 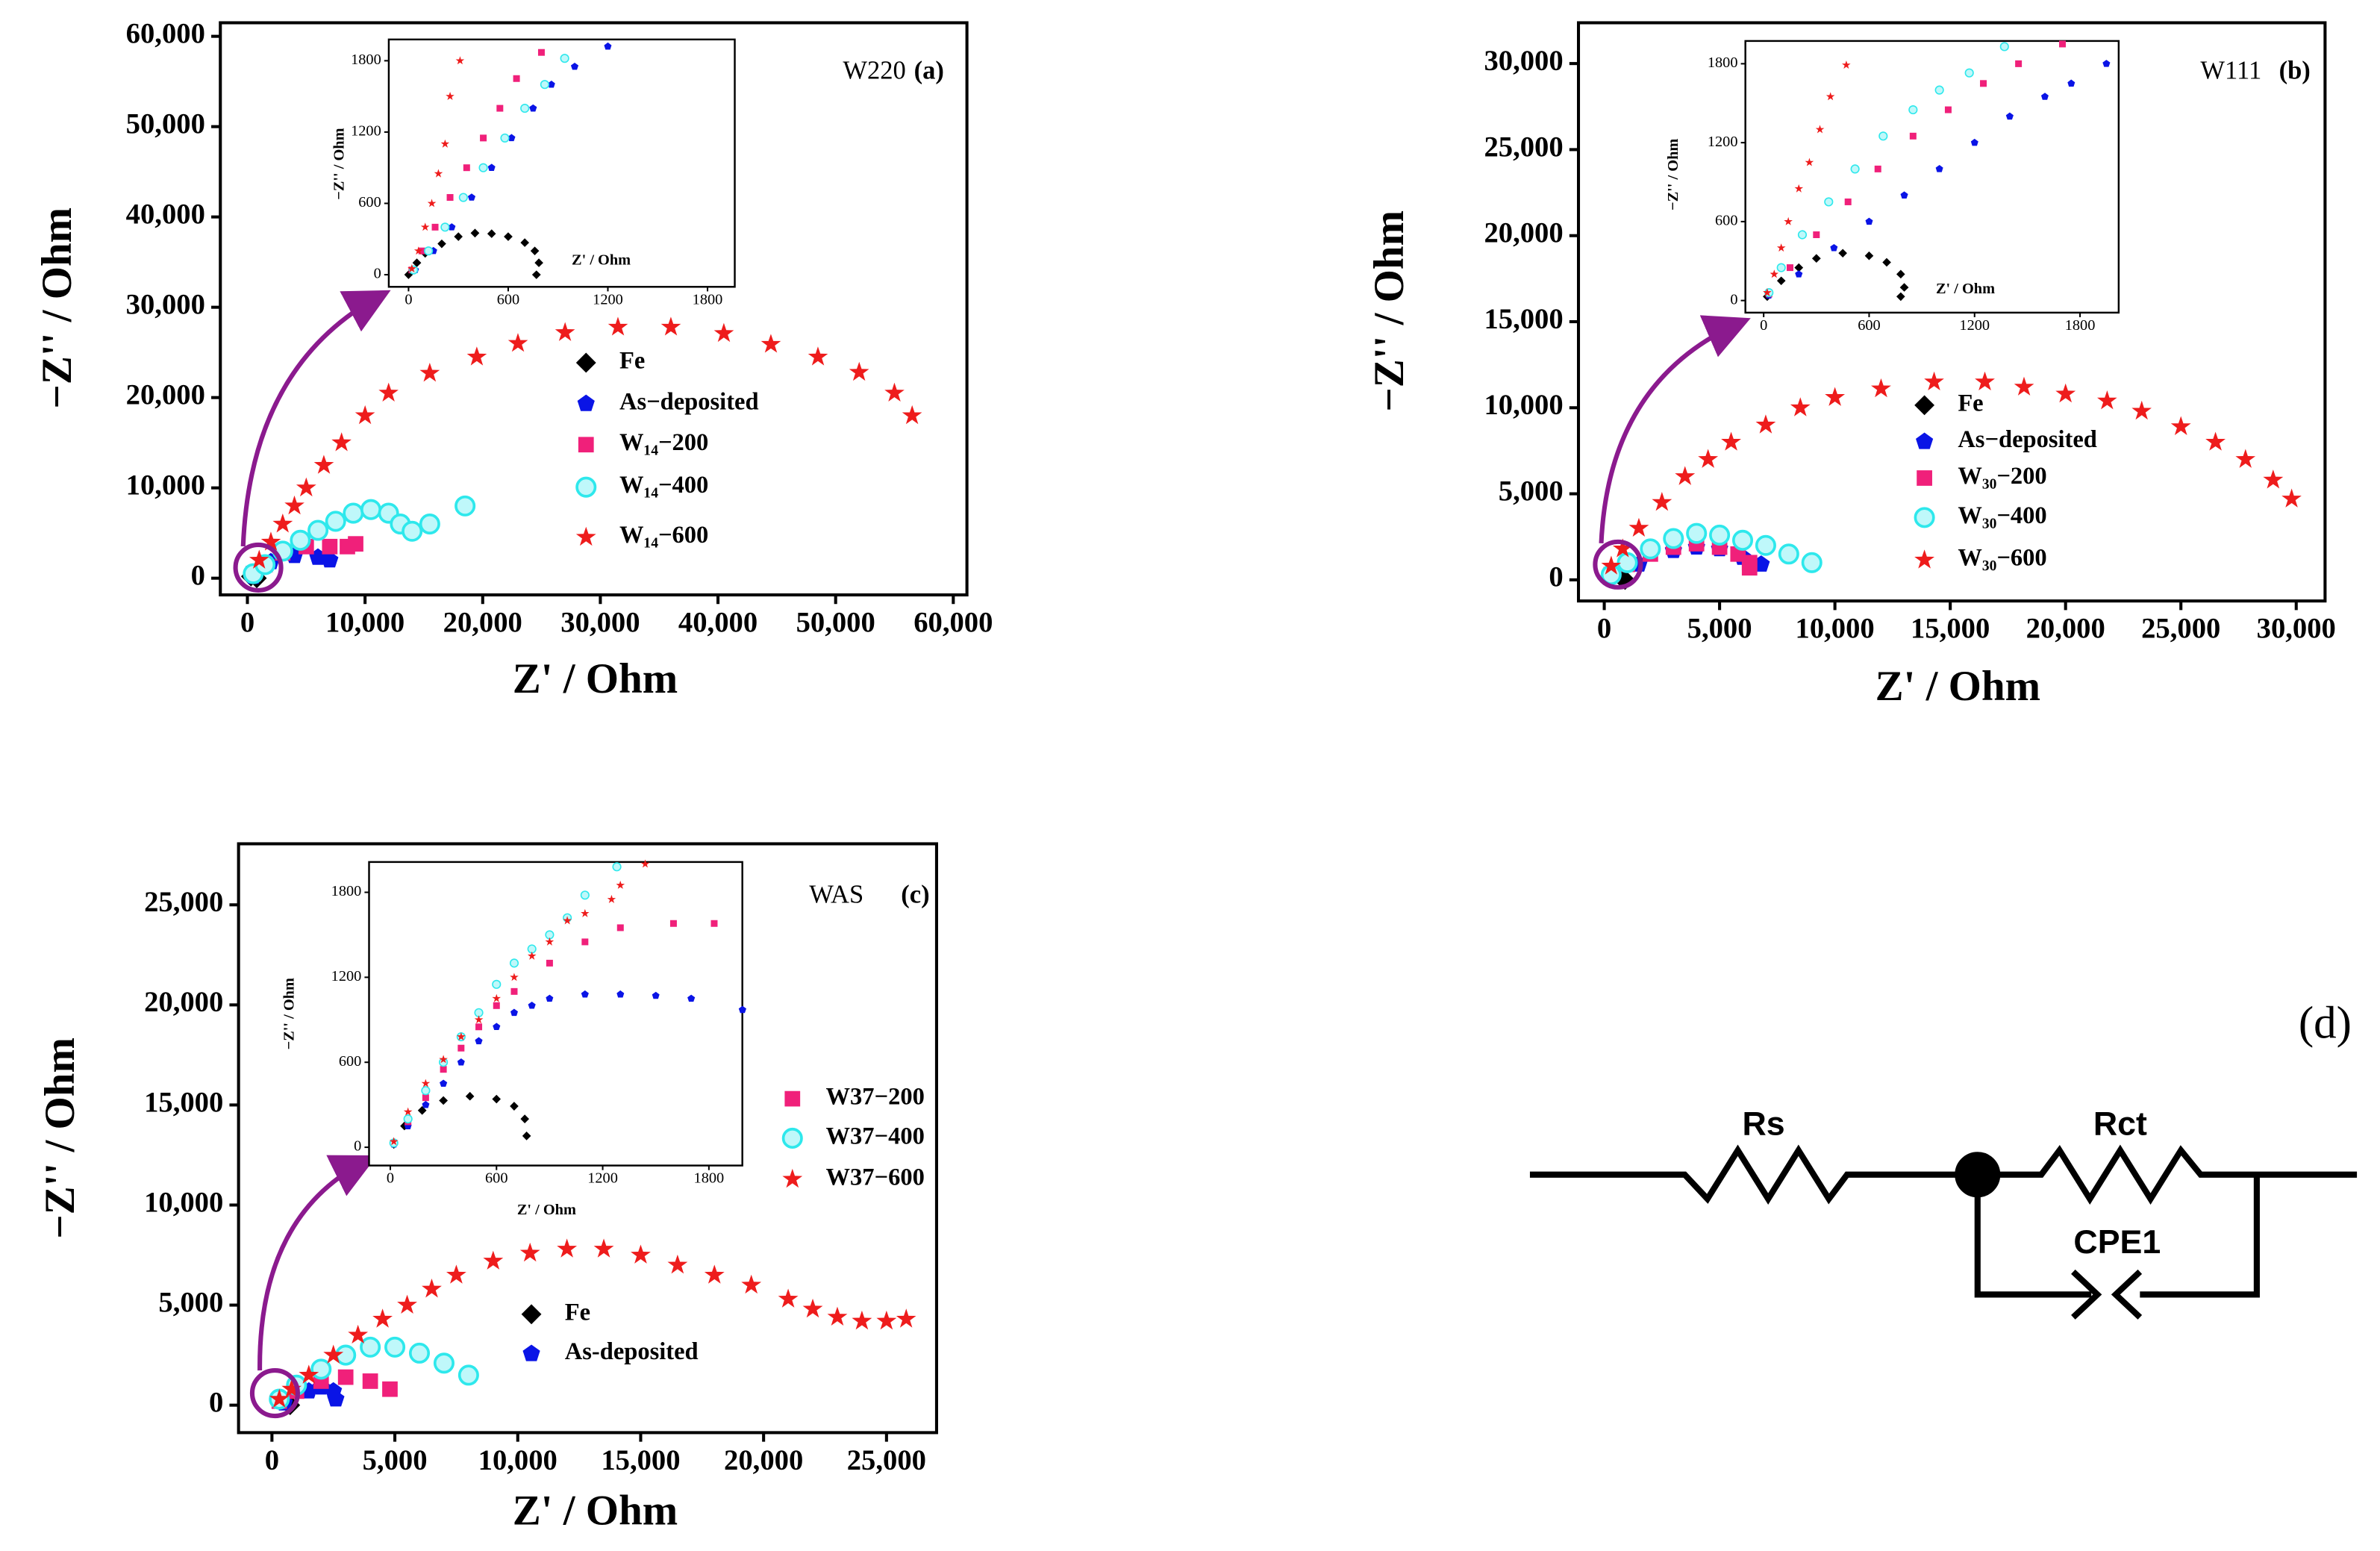 What do you see at coordinates (258, 567) in the screenshot?
I see `zoom-circle` at bounding box center [258, 567].